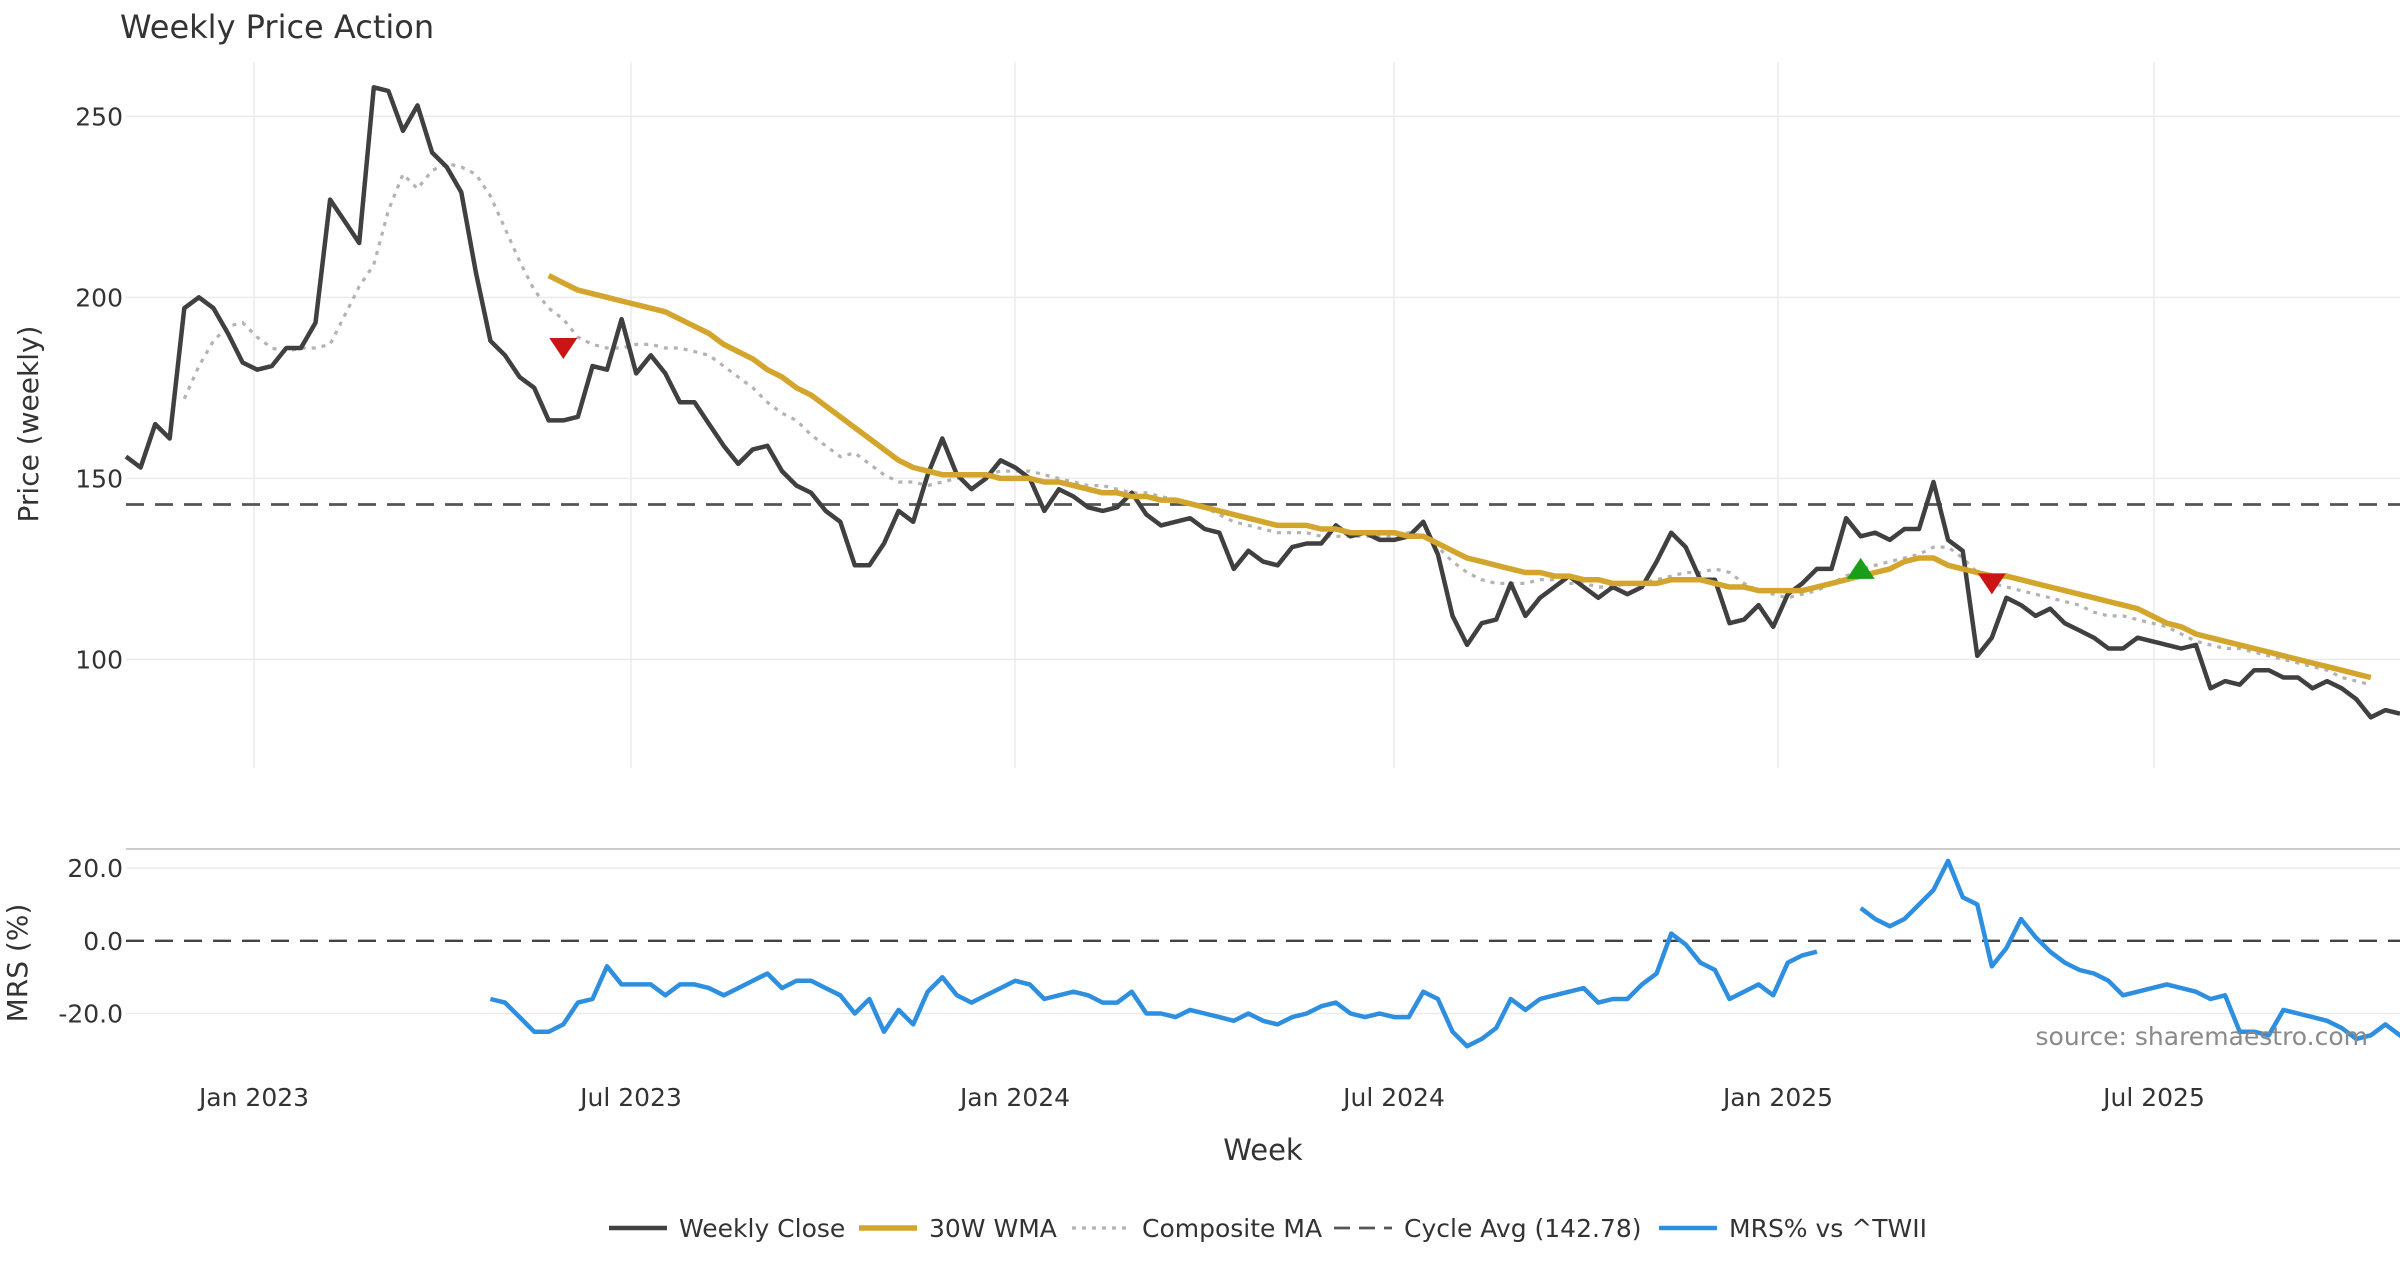  Describe the element at coordinates (2153, 1097) in the screenshot. I see `x-tick-label: Jul 2025` at that location.